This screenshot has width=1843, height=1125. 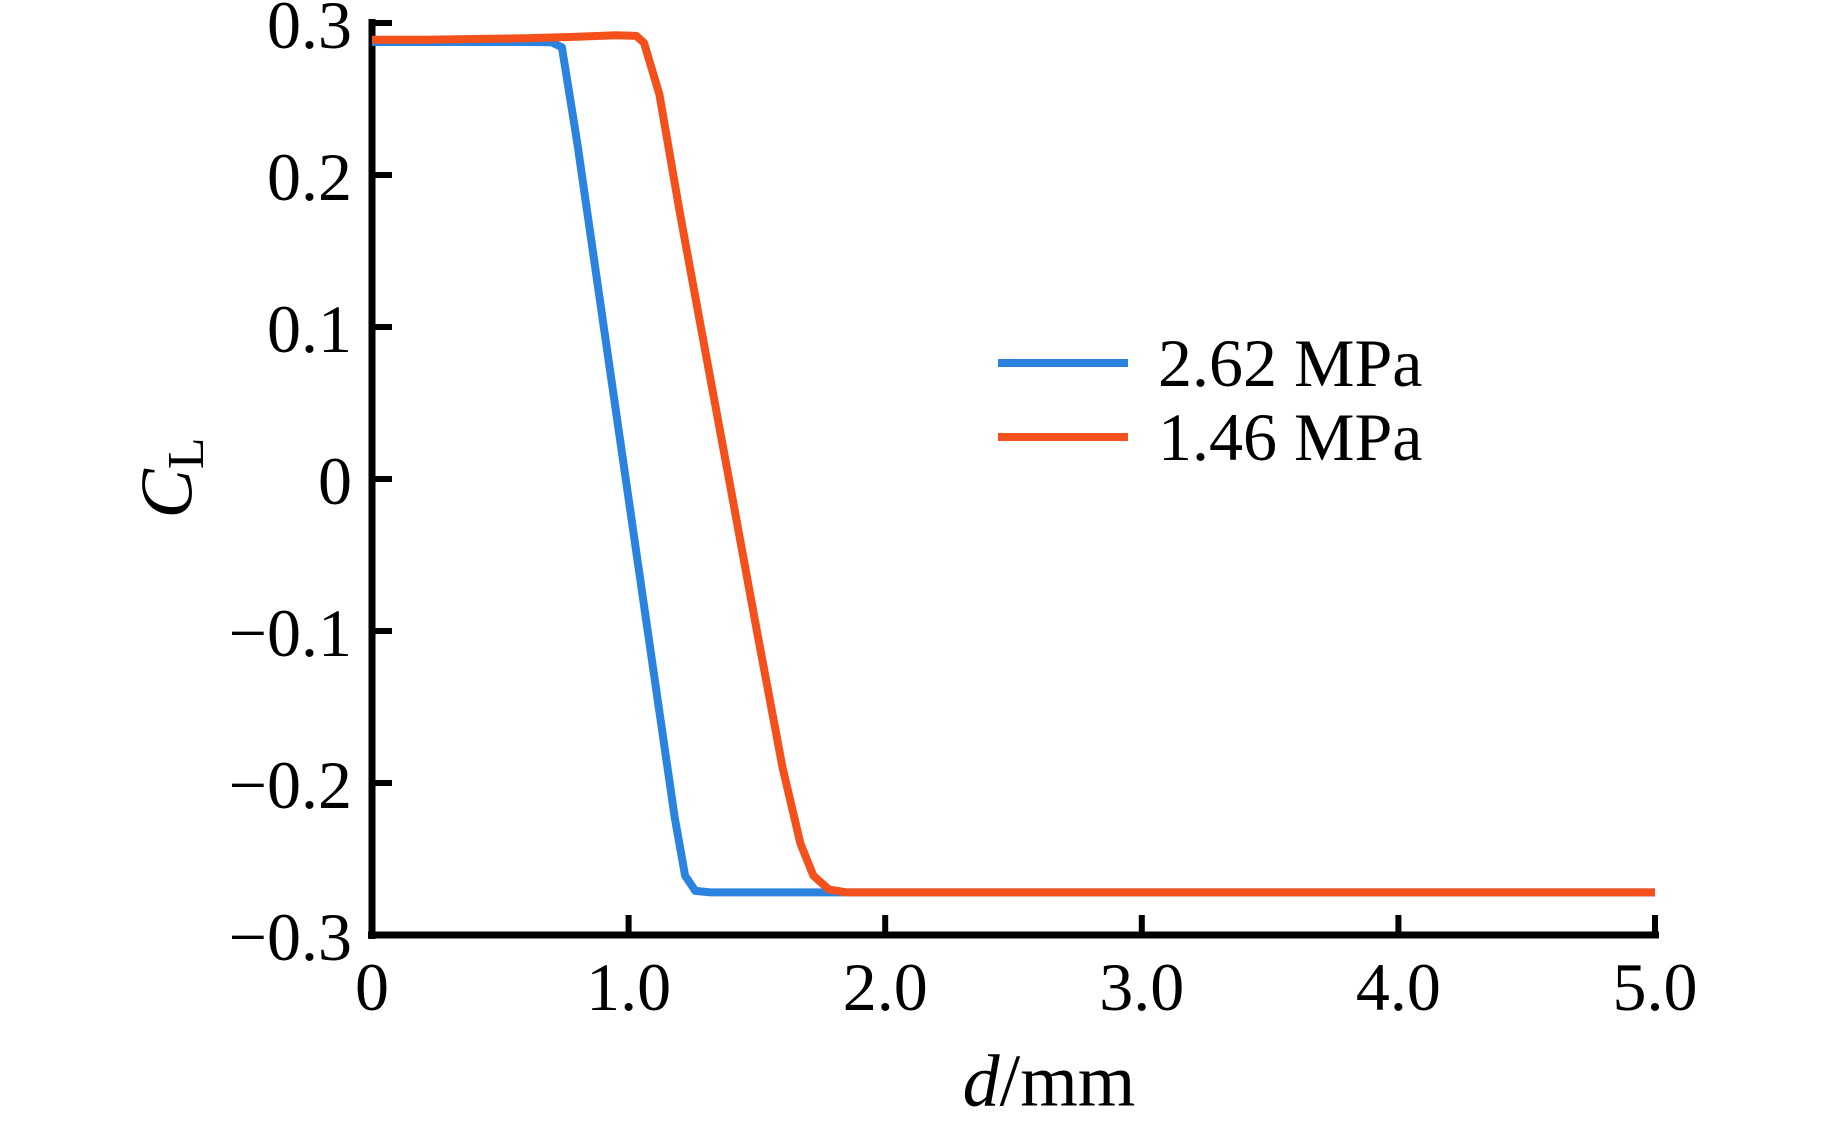 What do you see at coordinates (1067, 1081) in the screenshot?
I see `x-axis-label-unit: /mm` at bounding box center [1067, 1081].